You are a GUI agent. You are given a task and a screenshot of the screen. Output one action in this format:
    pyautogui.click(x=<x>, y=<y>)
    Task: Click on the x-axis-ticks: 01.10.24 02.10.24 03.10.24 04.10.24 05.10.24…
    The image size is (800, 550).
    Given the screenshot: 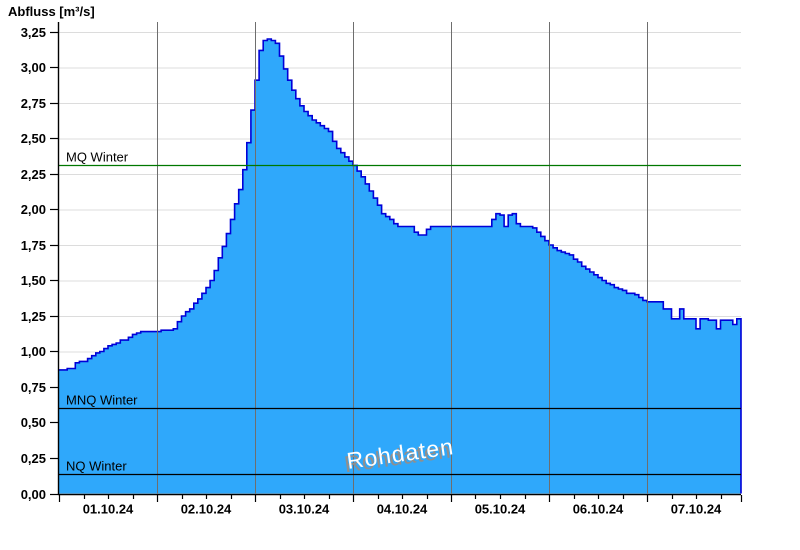 What is the action you would take?
    pyautogui.click(x=400, y=506)
    